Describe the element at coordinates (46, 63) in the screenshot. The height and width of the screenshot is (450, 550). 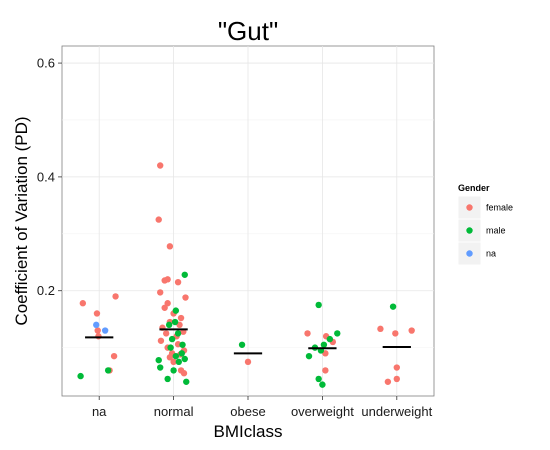
I see `y-tick-label: 0.6` at that location.